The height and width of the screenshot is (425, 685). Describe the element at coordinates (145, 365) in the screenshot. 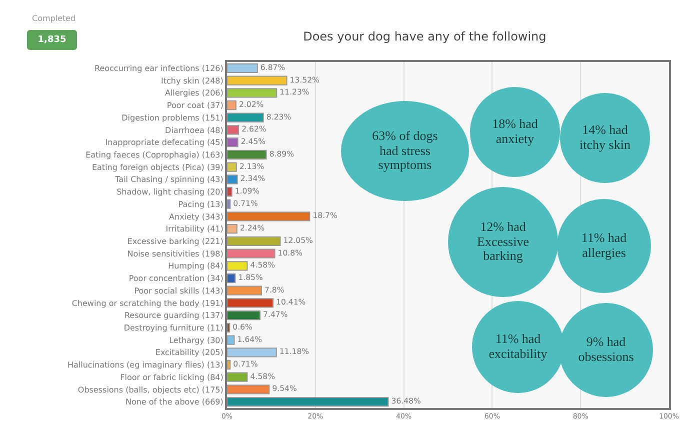

I see `y-tick-label: Hallucinations (eg imaginary flies) (13)` at that location.